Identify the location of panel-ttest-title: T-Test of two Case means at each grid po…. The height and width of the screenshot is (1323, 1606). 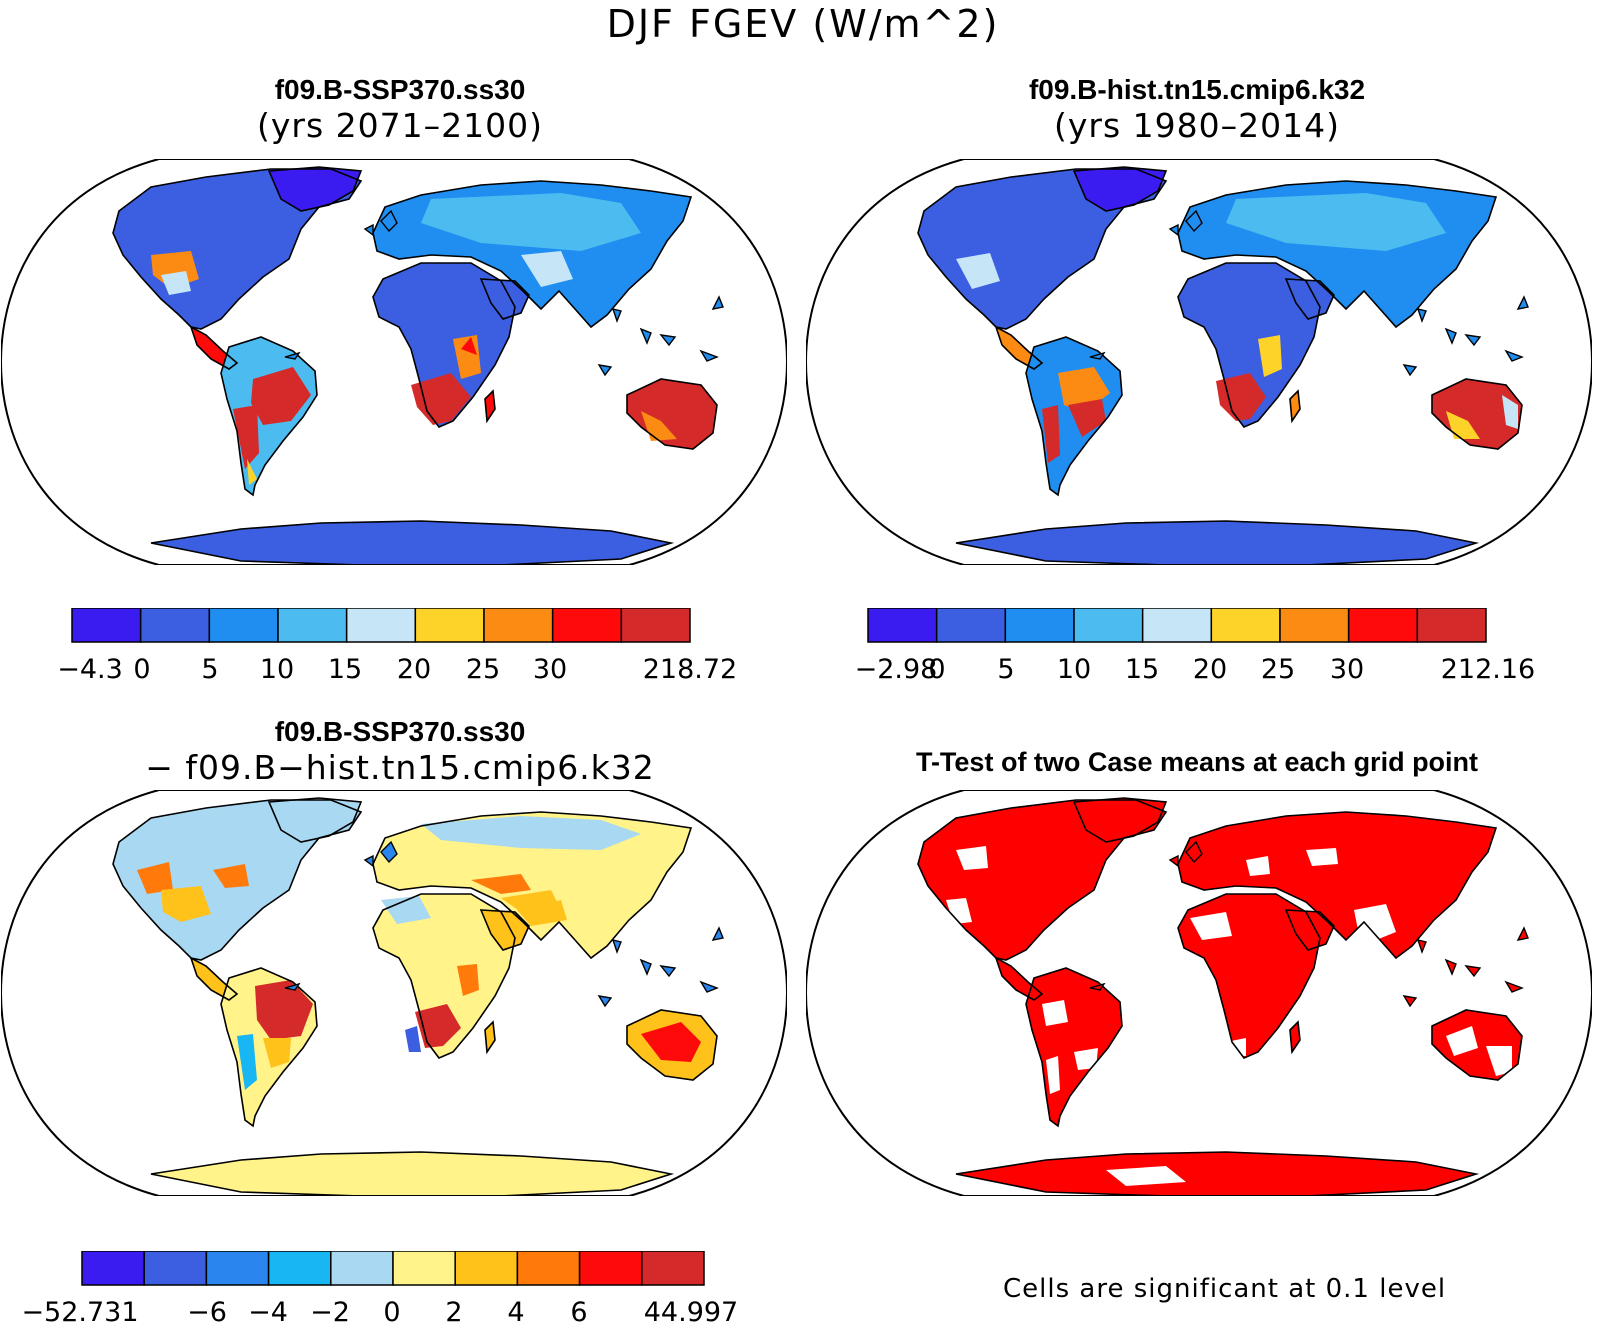
(1197, 762).